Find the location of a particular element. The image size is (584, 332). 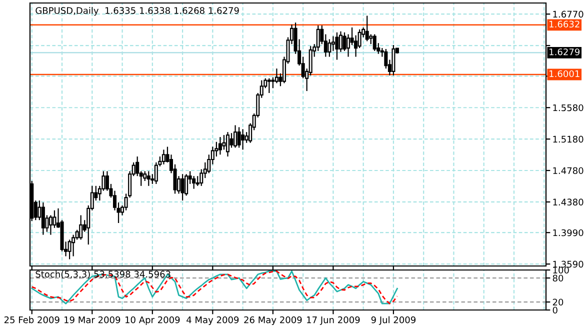

x-tick-label: 4 May 2009 is located at coordinates (212, 320).